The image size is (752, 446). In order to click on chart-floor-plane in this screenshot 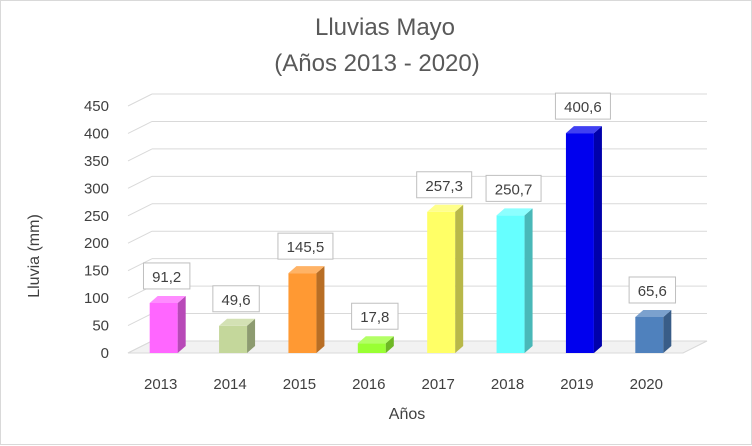, I will do `click(417, 347)`.